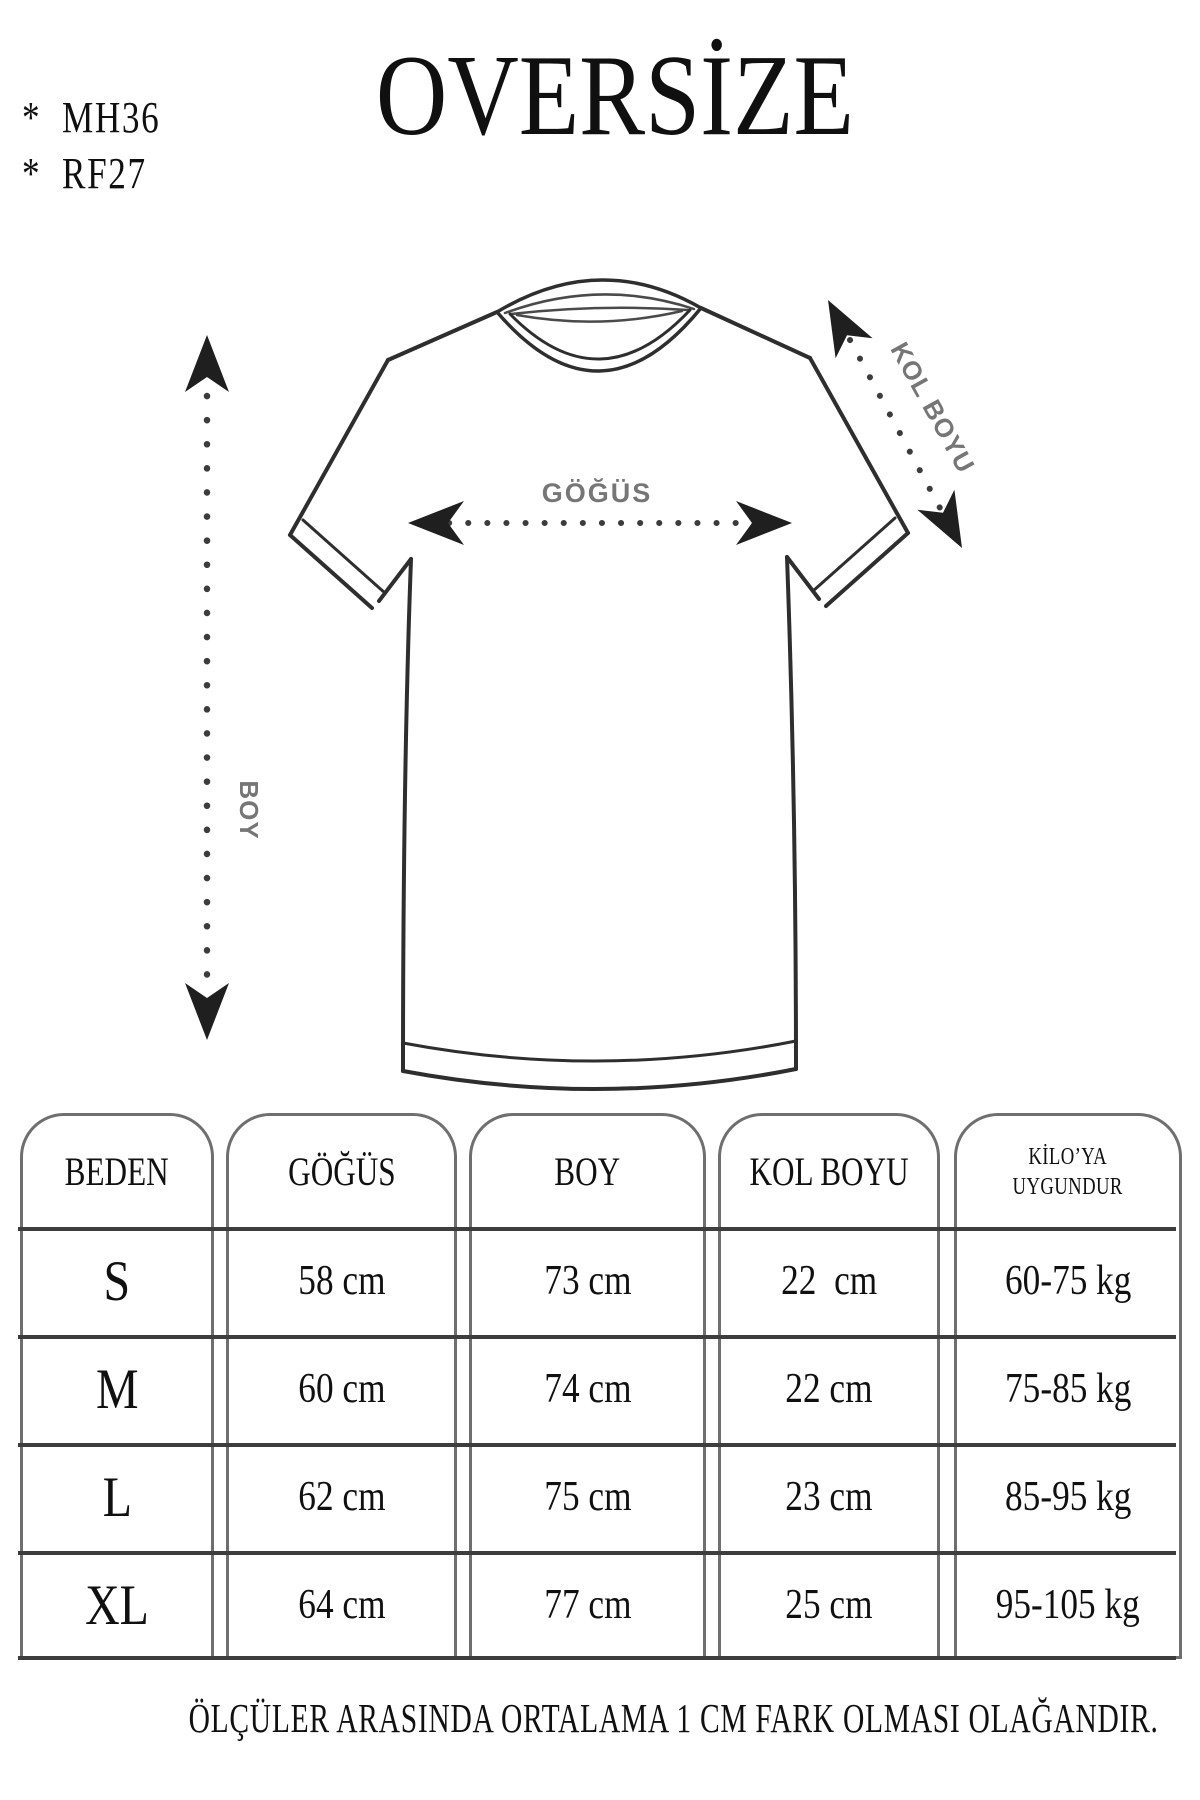  I want to click on table-column-boy: BOY 73 cm 74 cm 75 cm 77 cm, so click(587, 1386).